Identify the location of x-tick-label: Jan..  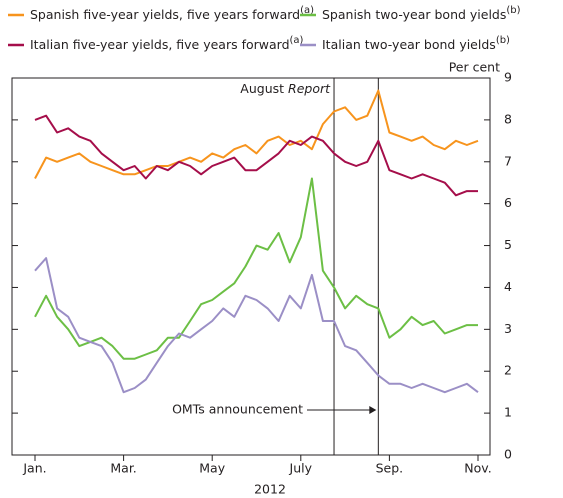
(34, 468).